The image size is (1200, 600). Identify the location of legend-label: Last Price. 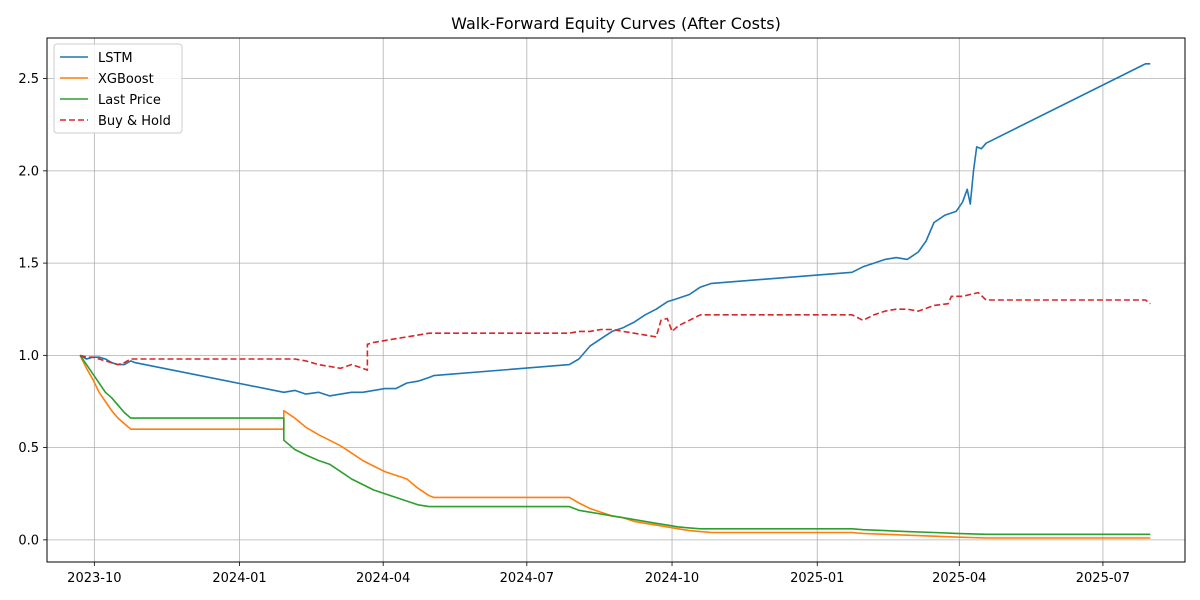
(129, 100).